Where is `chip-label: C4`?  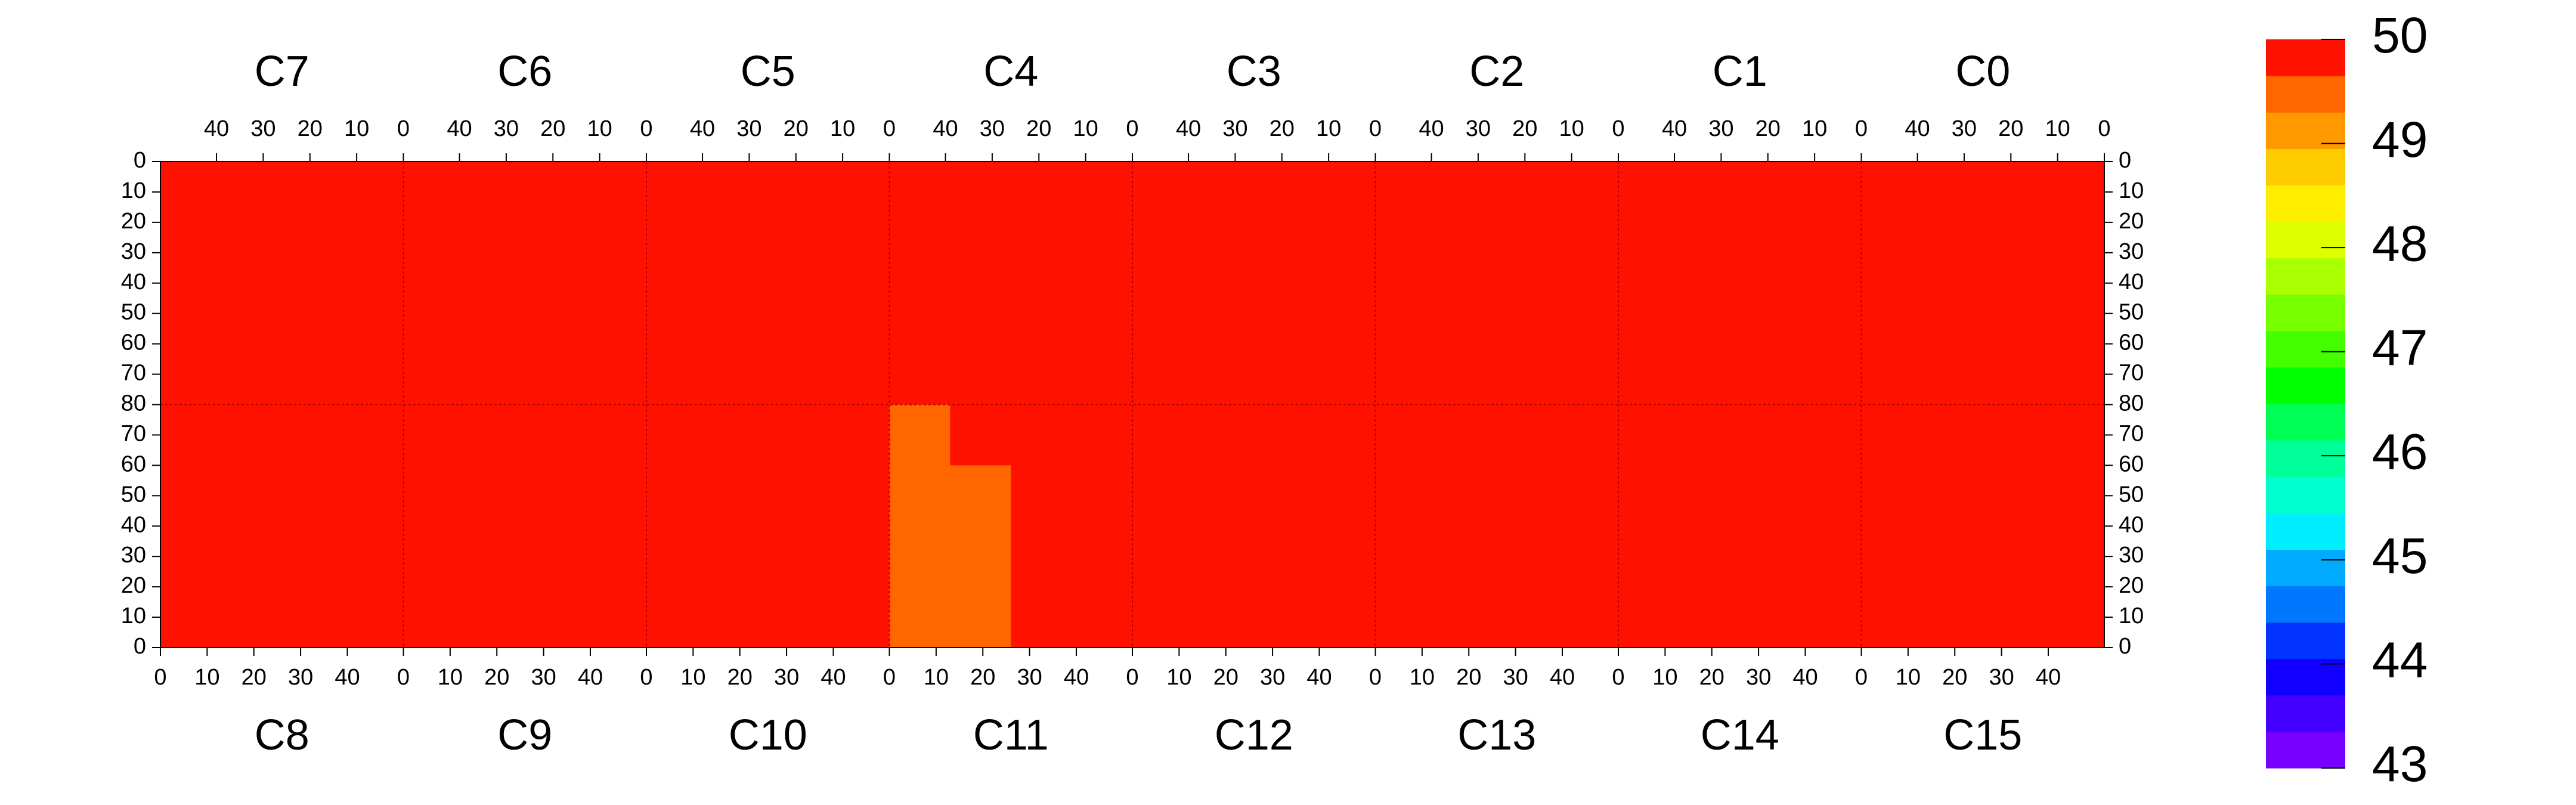
chip-label: C4 is located at coordinates (1010, 71).